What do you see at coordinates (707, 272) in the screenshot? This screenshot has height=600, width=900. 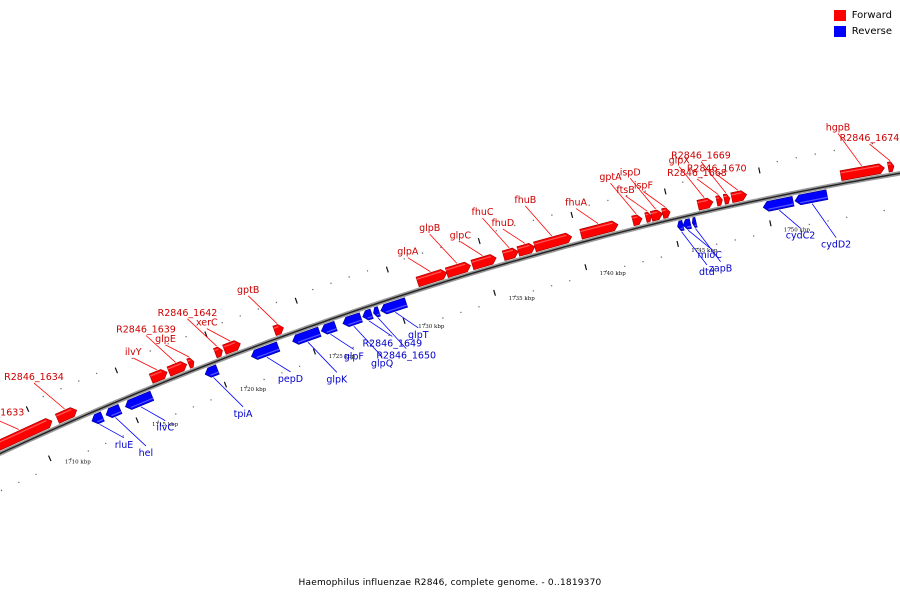 I see `gene-label-dtd: dtd` at bounding box center [707, 272].